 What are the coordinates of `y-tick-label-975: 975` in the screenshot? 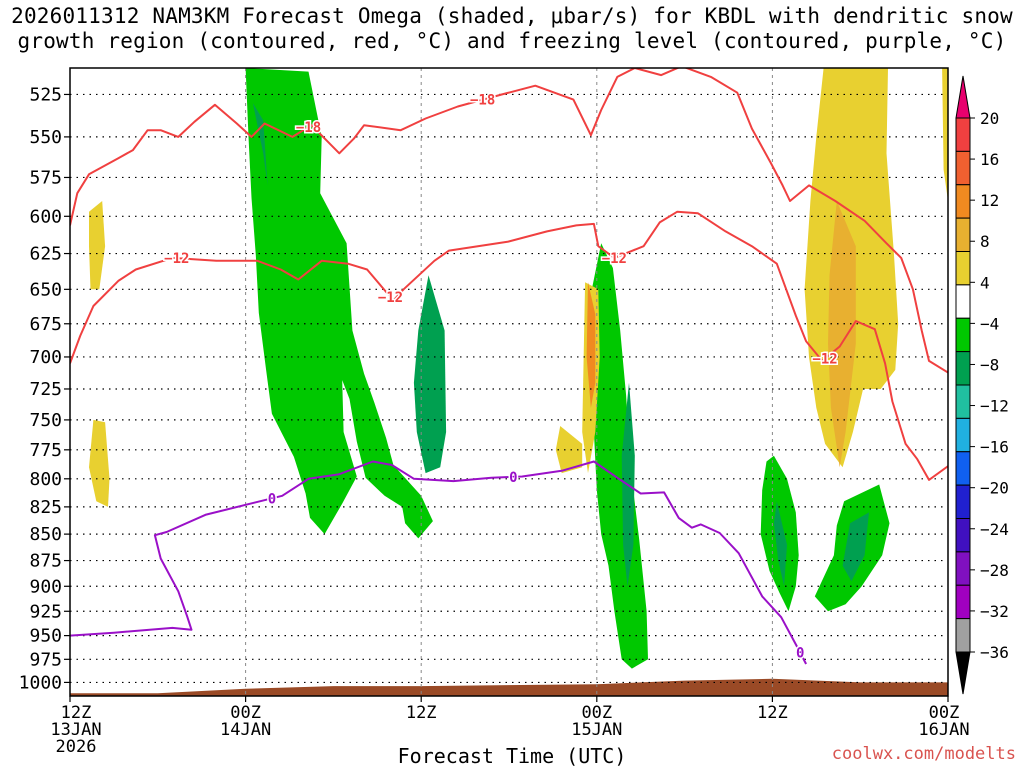 It's located at (45, 659).